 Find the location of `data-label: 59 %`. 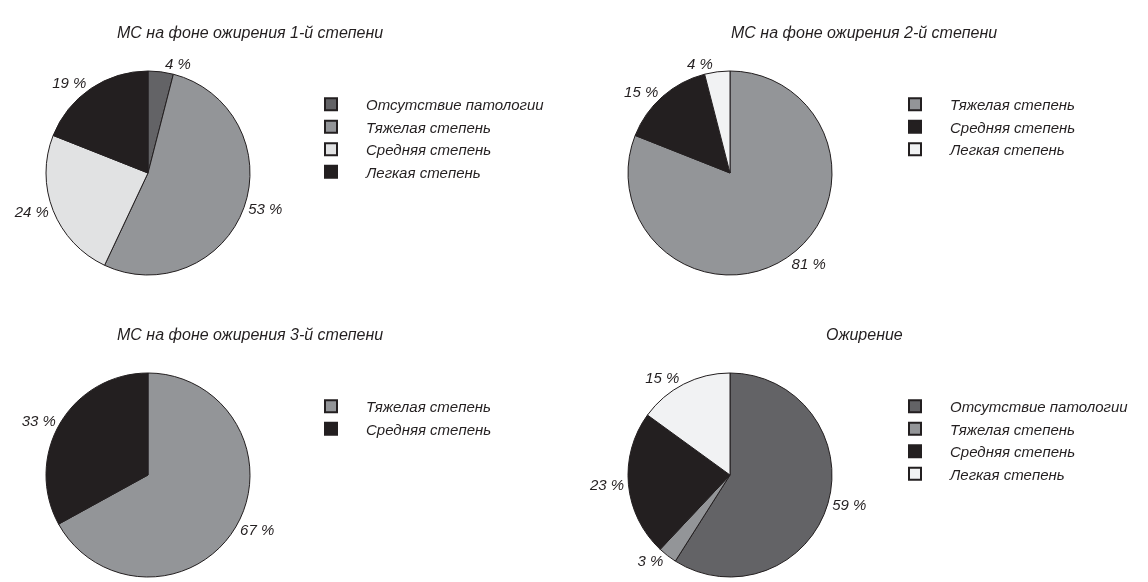

data-label: 59 % is located at coordinates (849, 504).